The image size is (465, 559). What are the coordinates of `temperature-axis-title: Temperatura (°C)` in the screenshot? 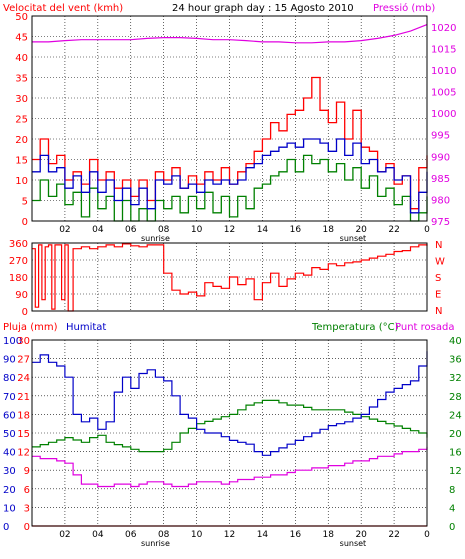 It's located at (355, 327).